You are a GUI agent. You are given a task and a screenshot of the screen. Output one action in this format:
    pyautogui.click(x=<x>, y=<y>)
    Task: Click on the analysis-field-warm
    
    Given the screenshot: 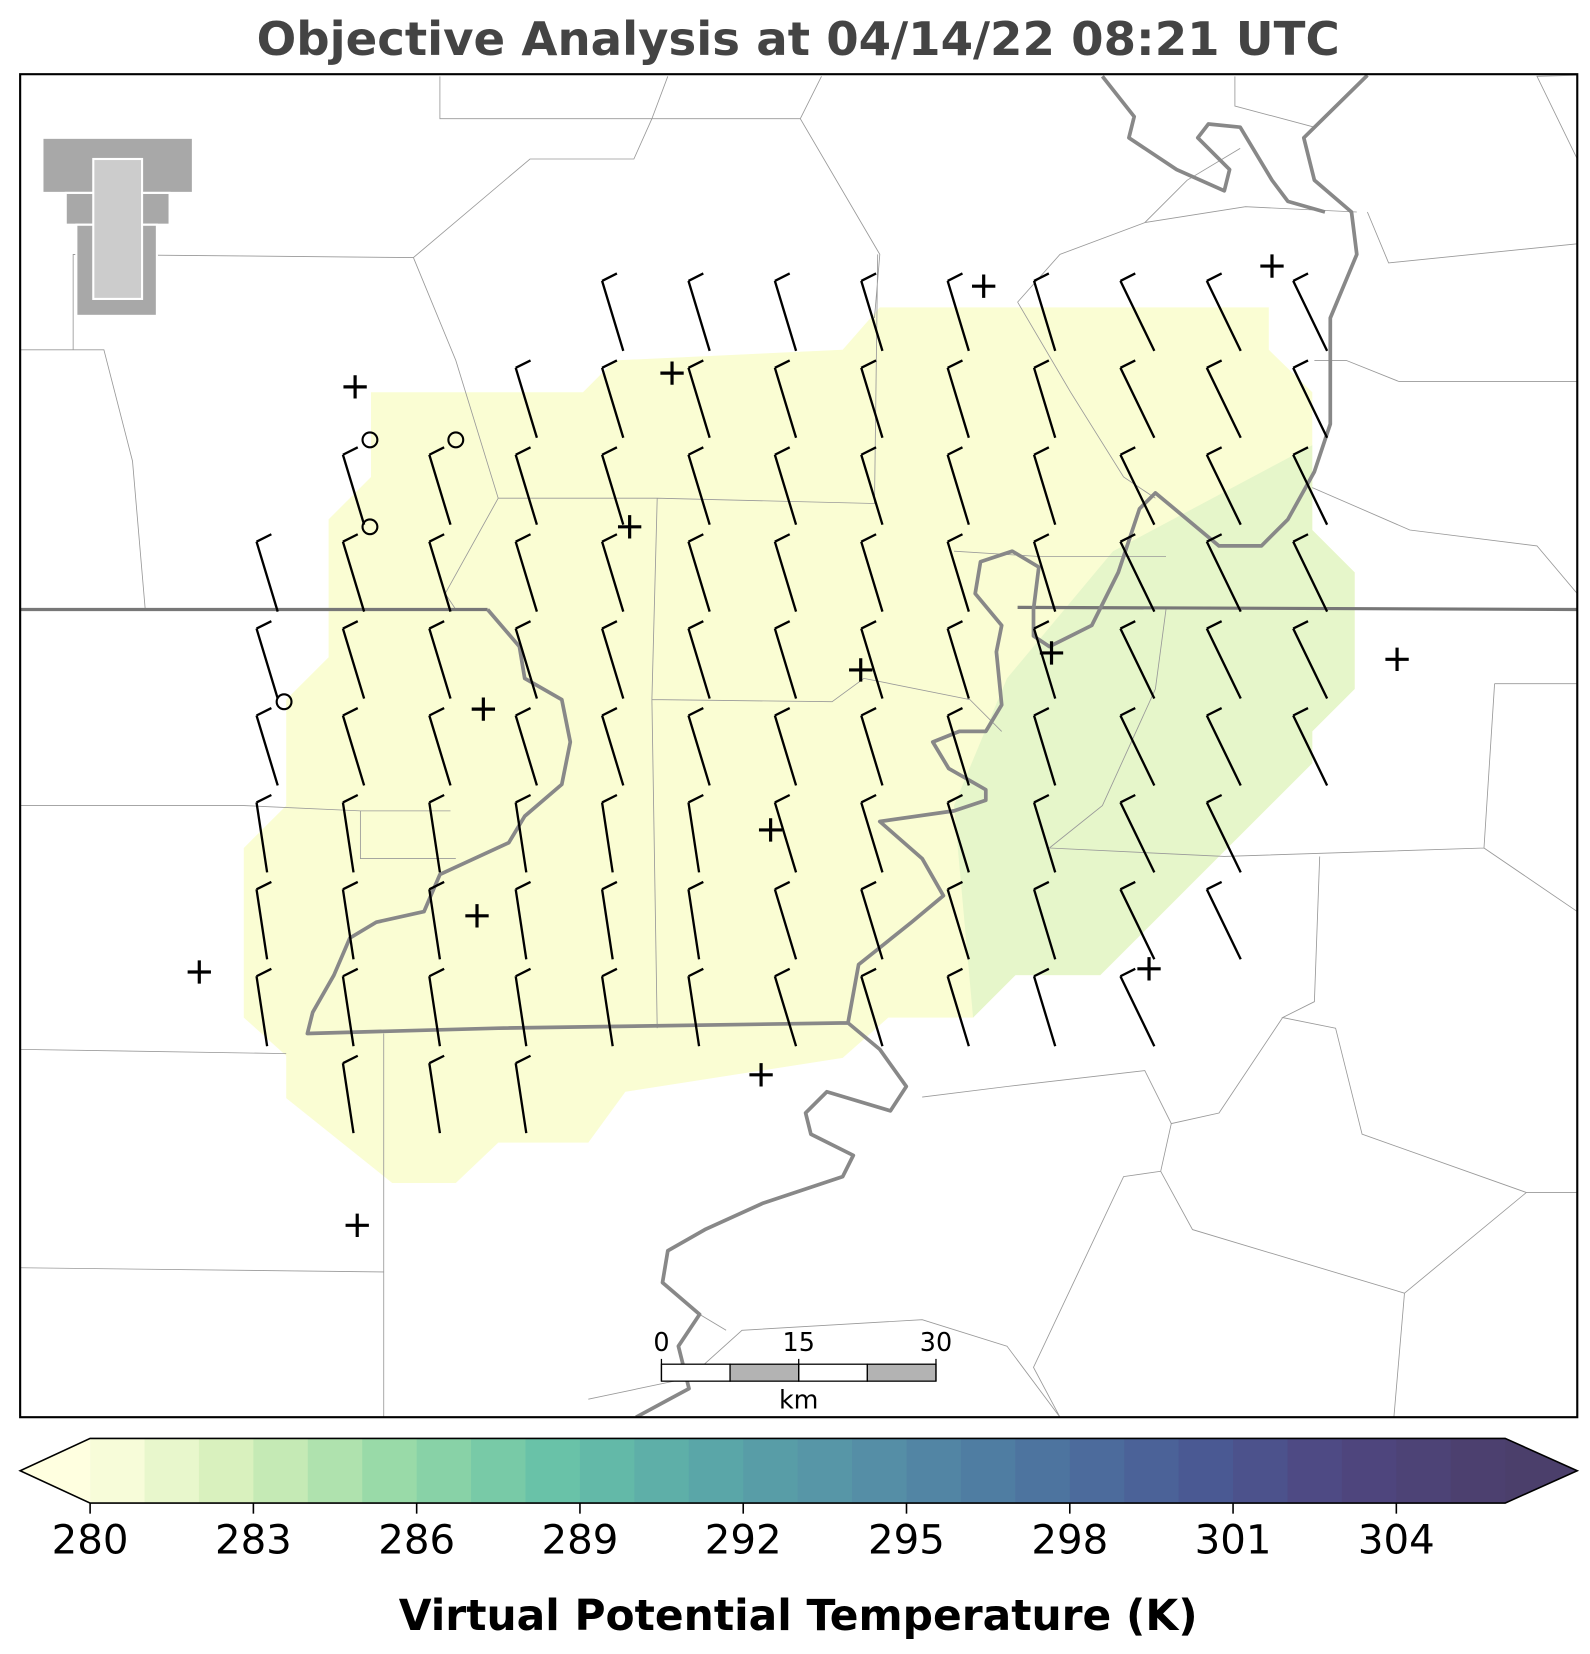 What is the action you would take?
    pyautogui.click(x=1154, y=731)
    